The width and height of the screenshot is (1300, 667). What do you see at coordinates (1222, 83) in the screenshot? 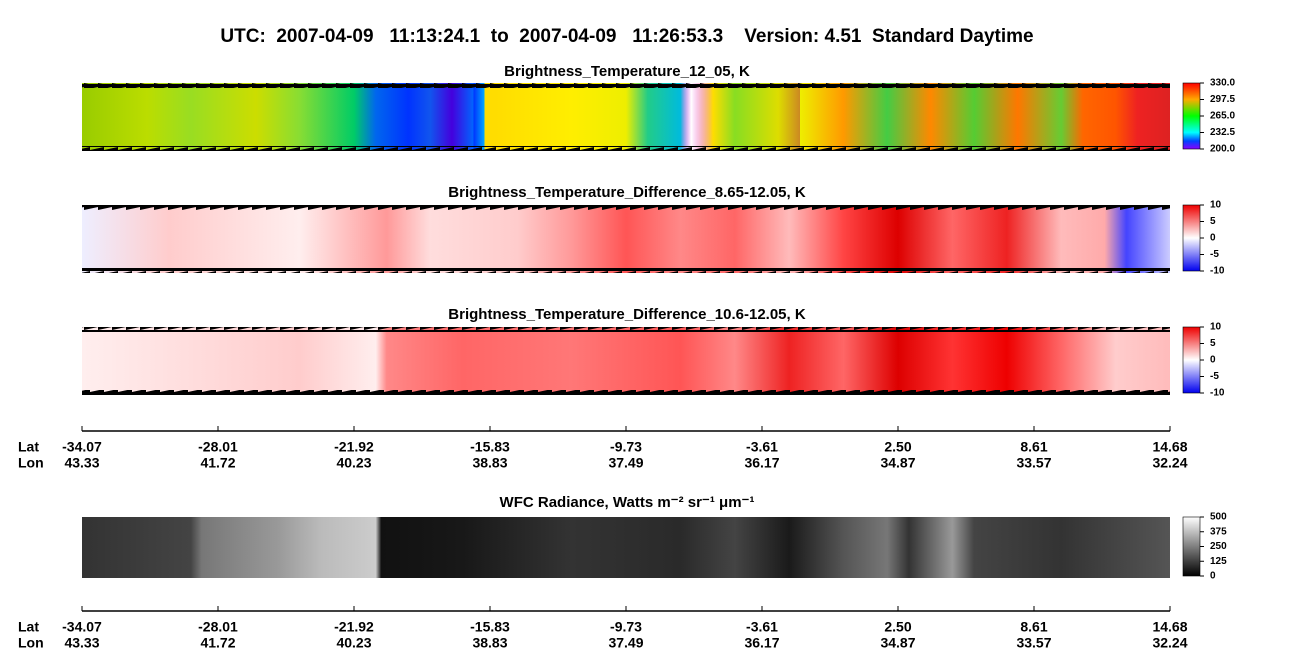
I see `colorbar-label: 330.0` at bounding box center [1222, 83].